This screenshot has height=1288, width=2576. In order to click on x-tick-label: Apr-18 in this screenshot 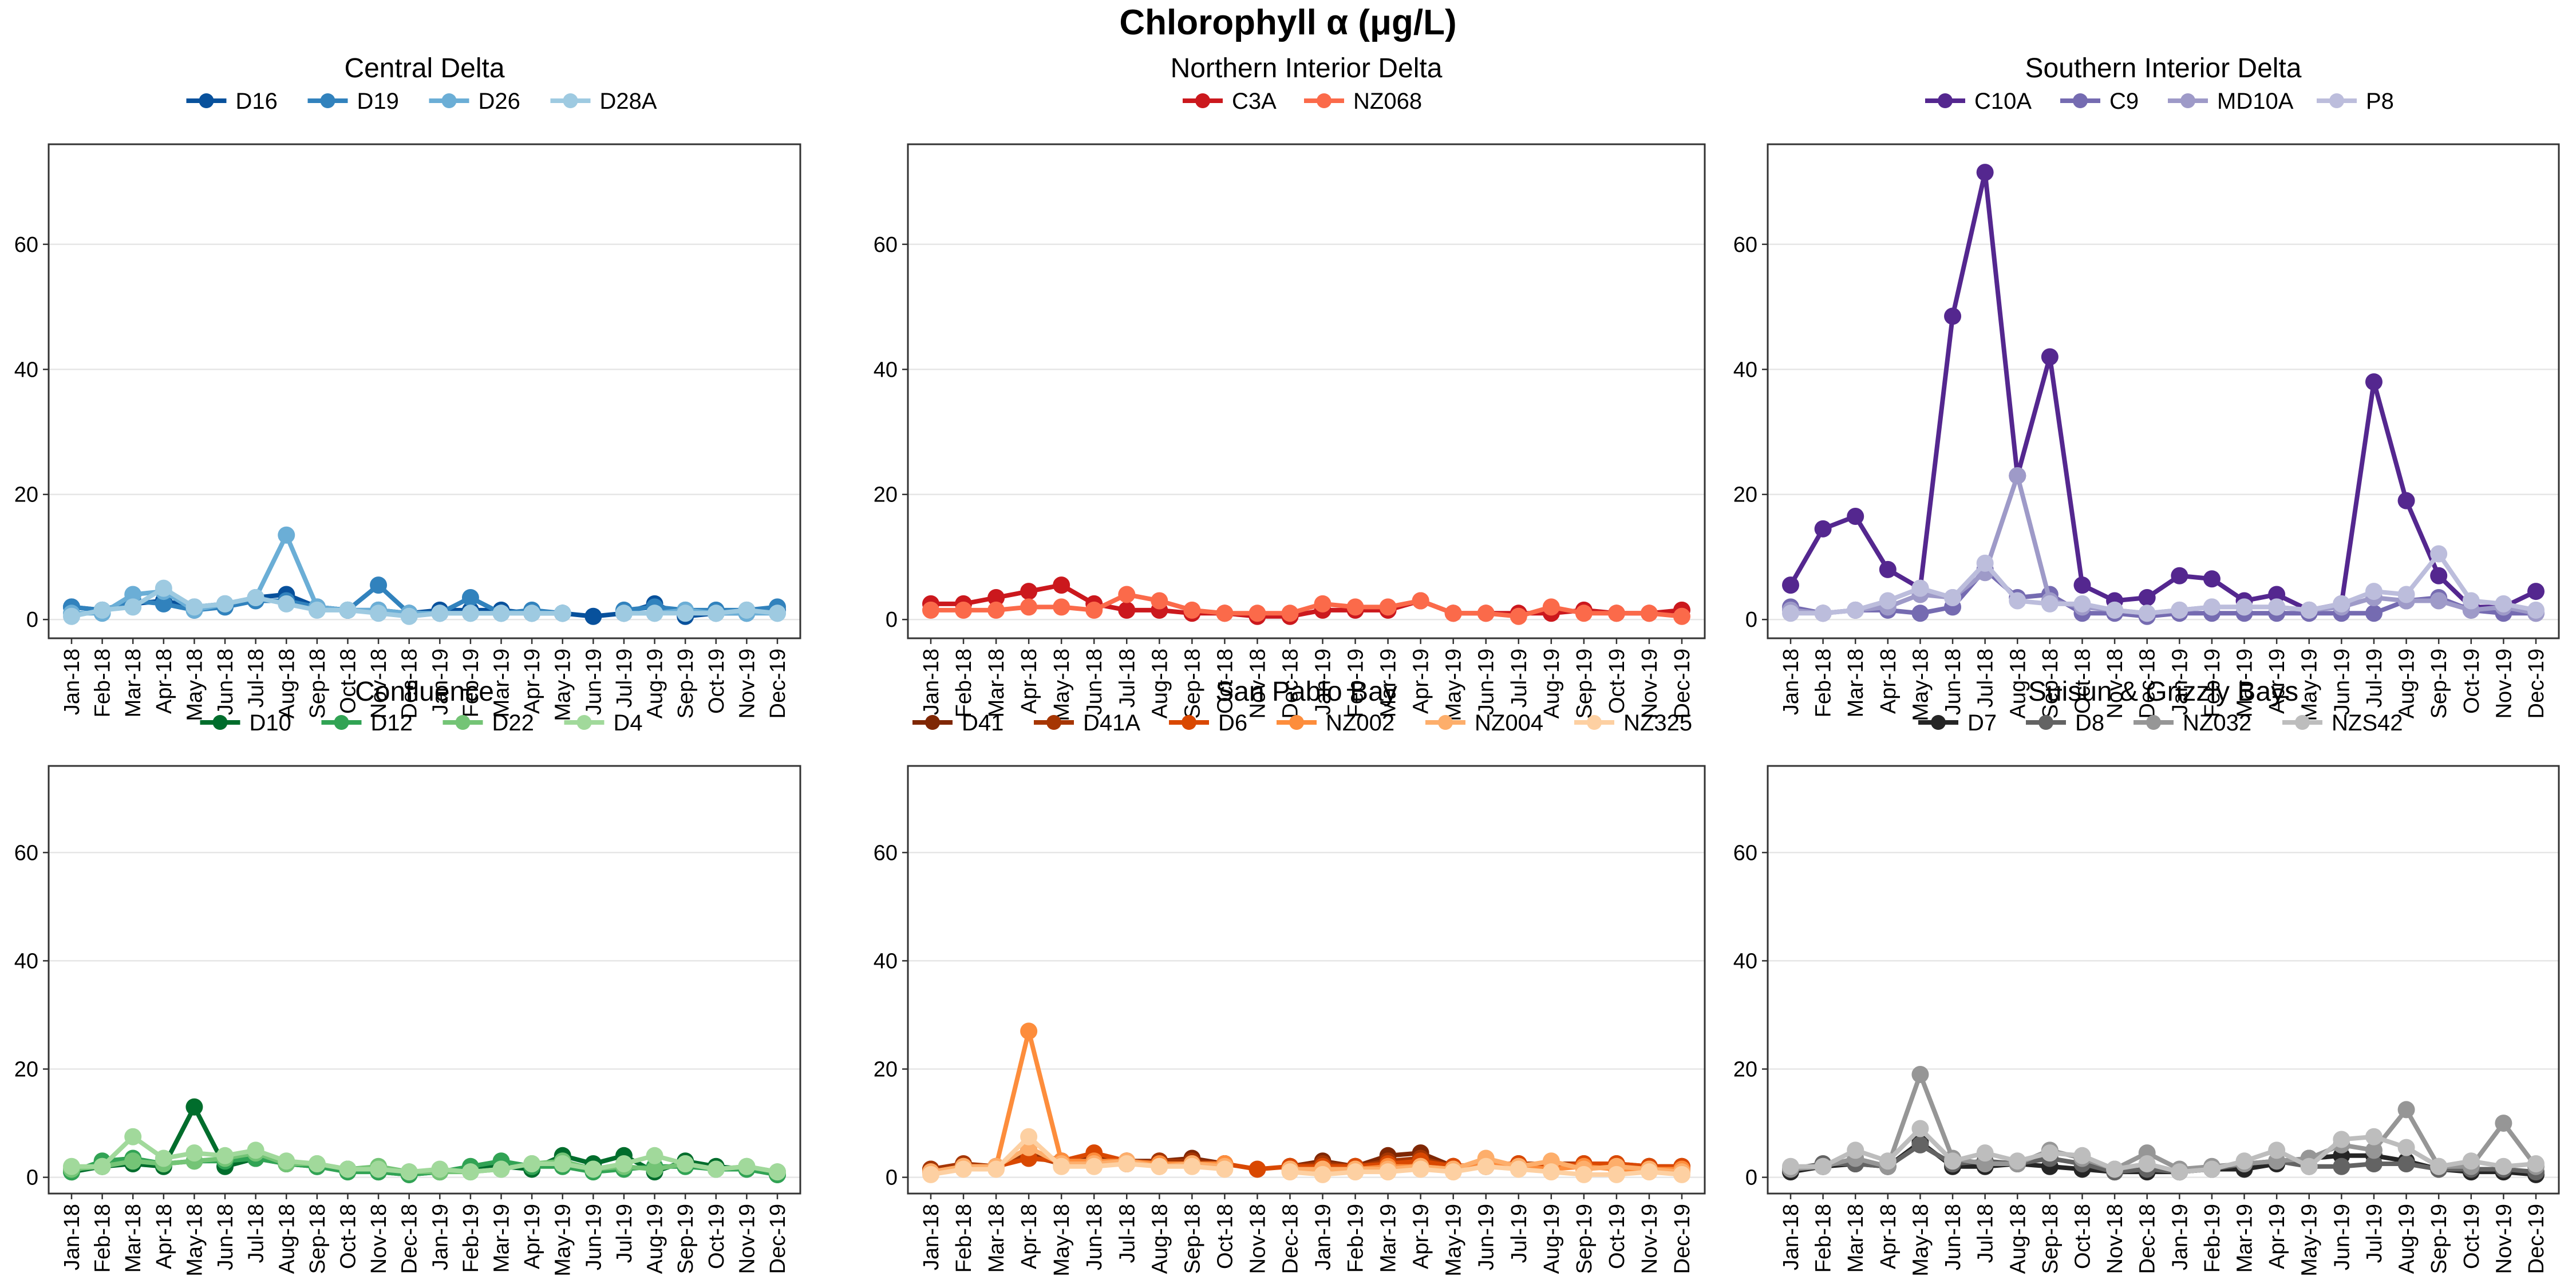, I will do `click(1888, 1236)`.